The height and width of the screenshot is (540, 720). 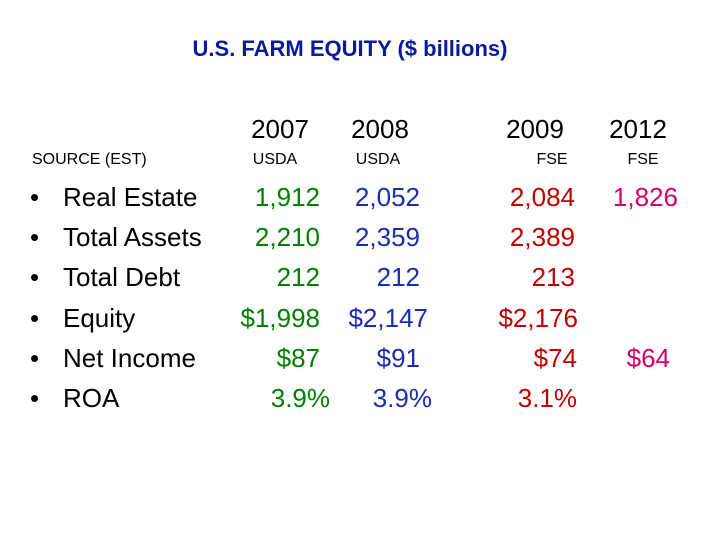 I want to click on row-label-roa: ROA, so click(x=91, y=398).